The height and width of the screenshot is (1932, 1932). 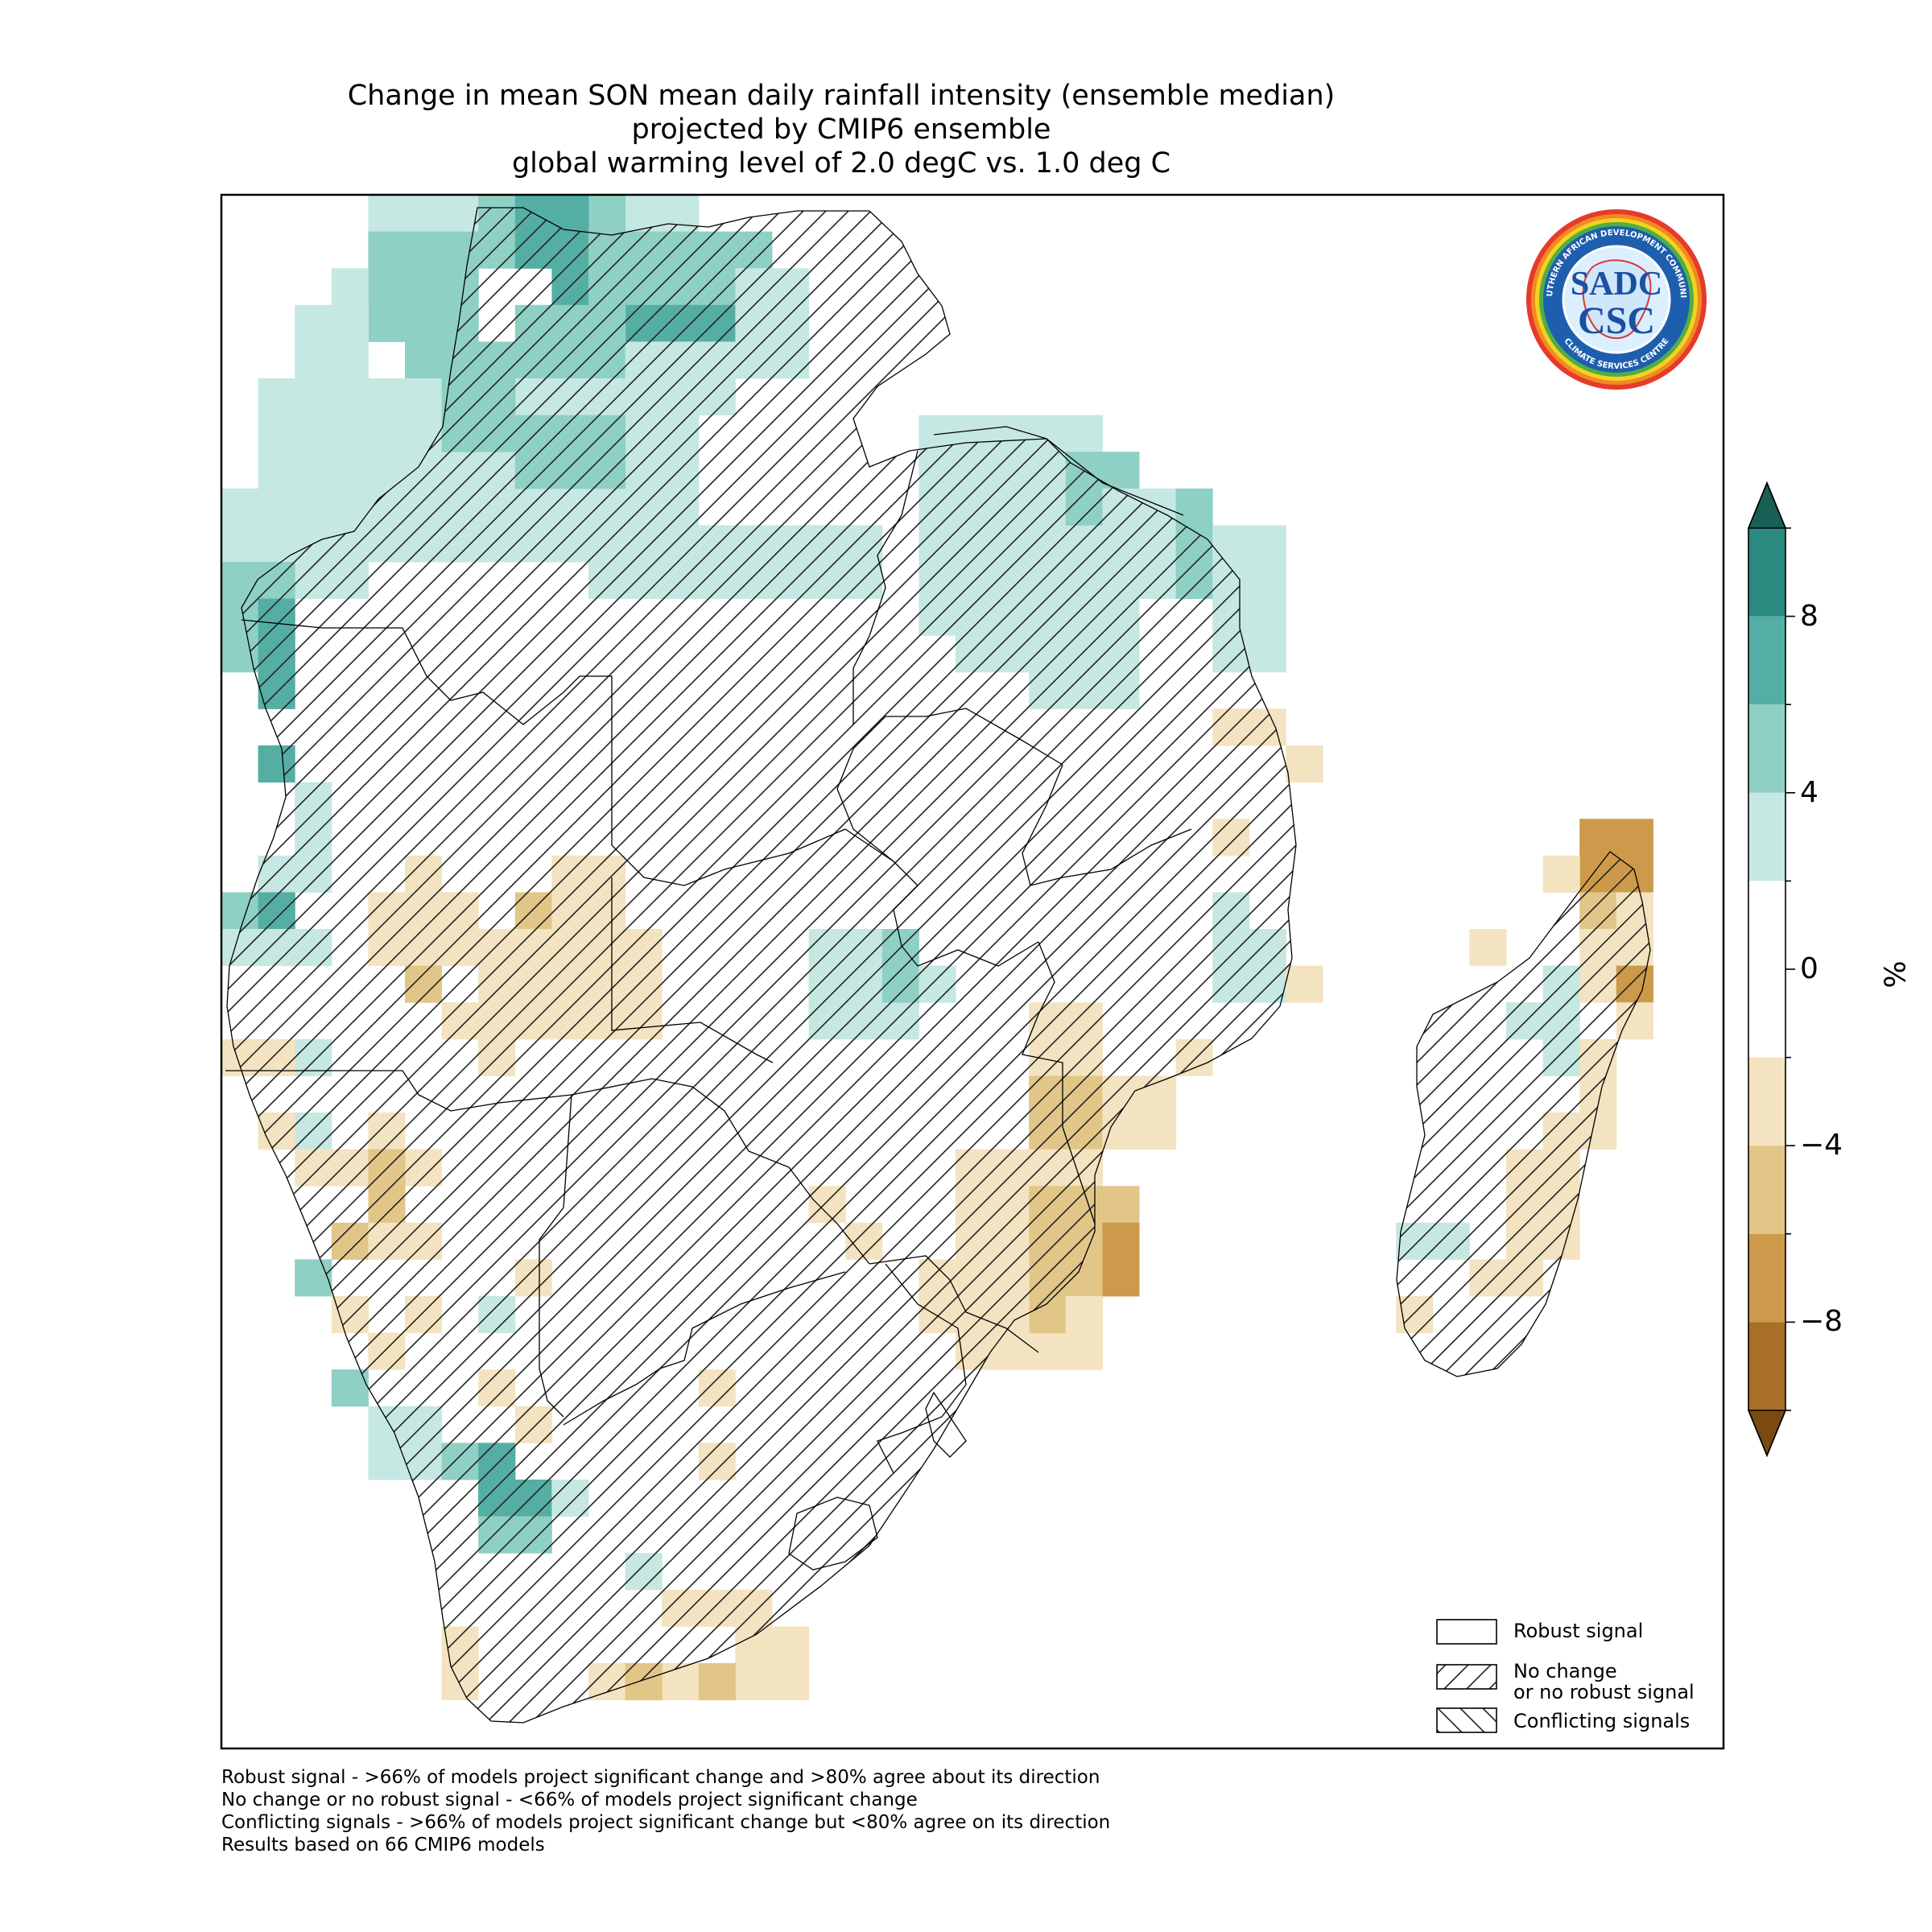 I want to click on madagascar-hatch, so click(x=1523, y=1114).